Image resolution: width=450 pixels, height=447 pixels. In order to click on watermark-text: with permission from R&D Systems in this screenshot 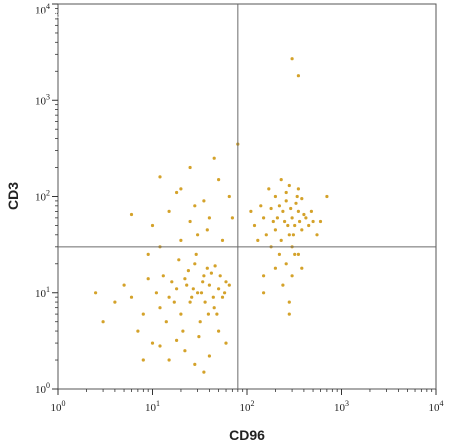, I will do `click(90, 15)`.